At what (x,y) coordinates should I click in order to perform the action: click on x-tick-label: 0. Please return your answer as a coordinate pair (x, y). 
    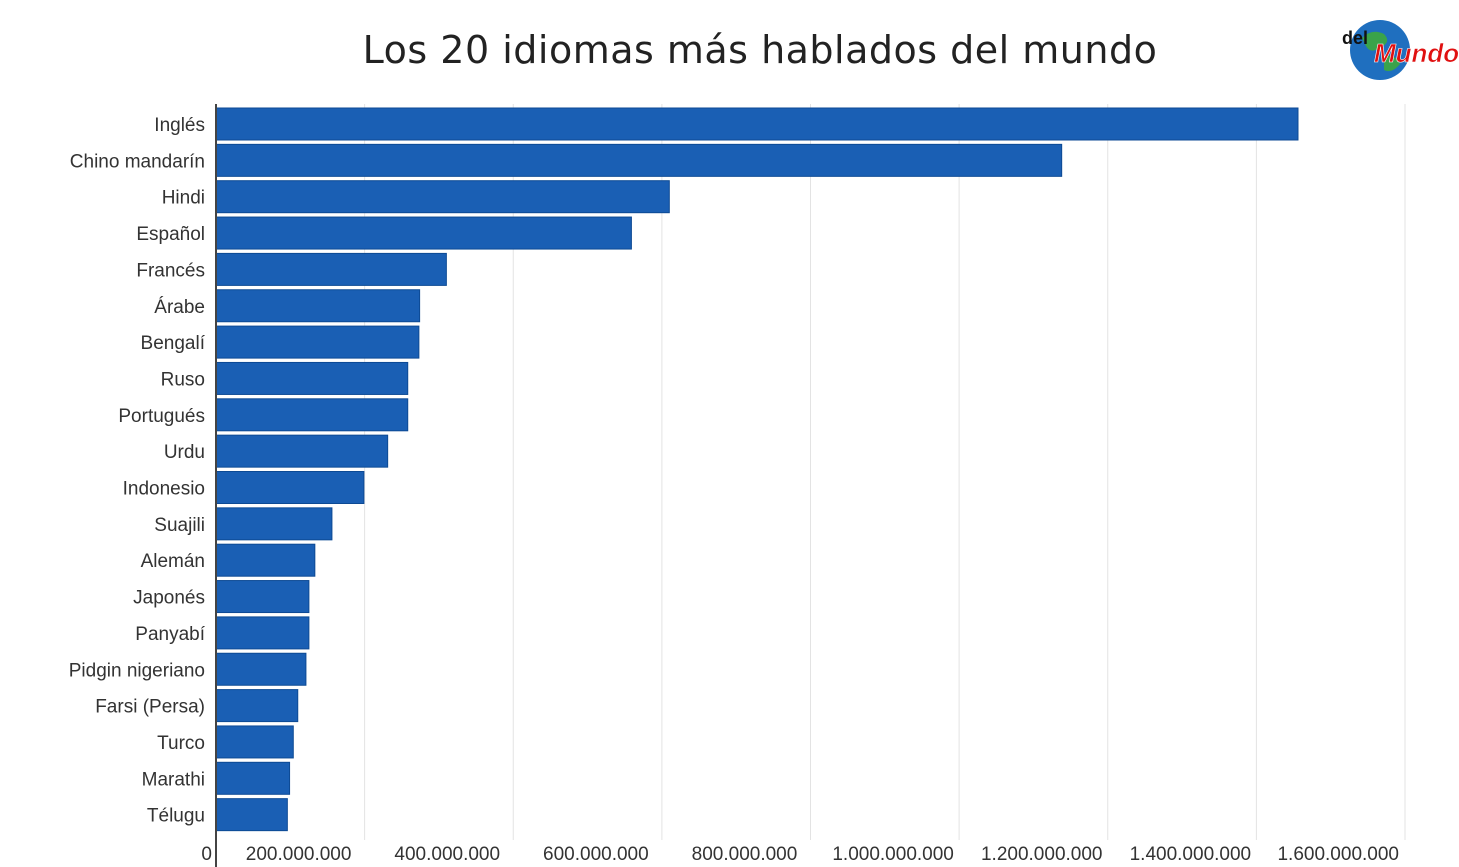
    Looking at the image, I should click on (206, 854).